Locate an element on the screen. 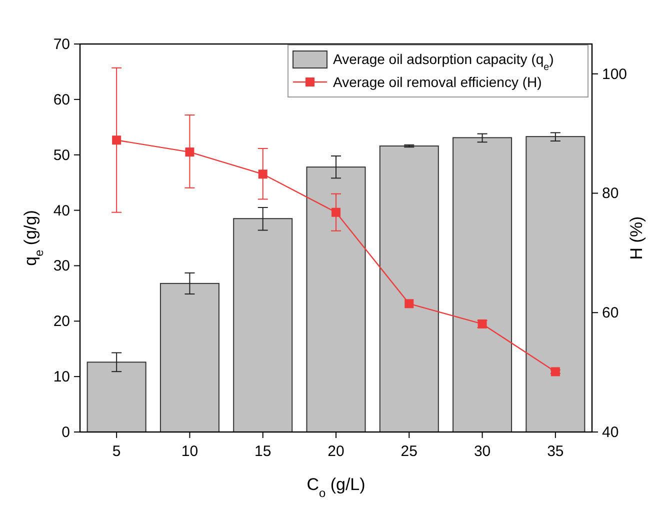 The height and width of the screenshot is (508, 662). y2-tick-label: 100 is located at coordinates (615, 74).